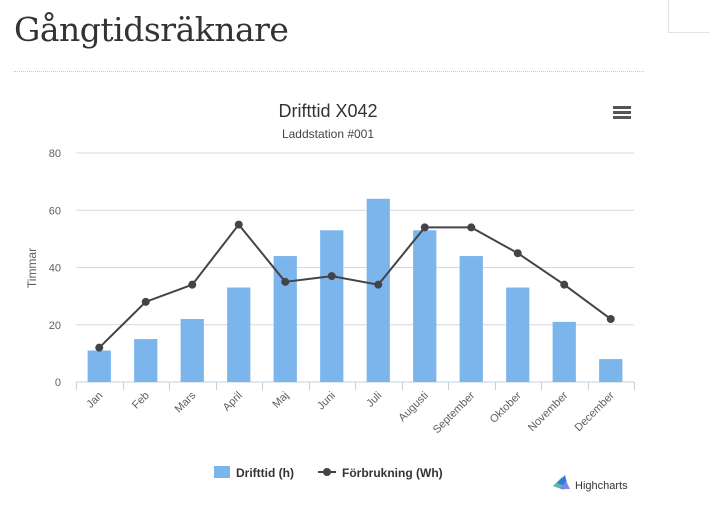 Image resolution: width=710 pixels, height=505 pixels. What do you see at coordinates (374, 400) in the screenshot?
I see `x-tick-label: Juli` at bounding box center [374, 400].